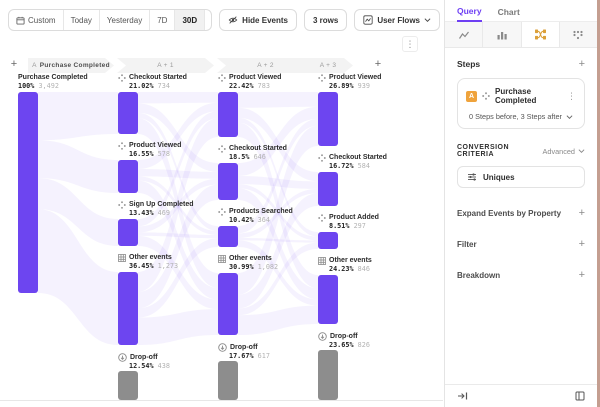 Image resolution: width=600 pixels, height=407 pixels. I want to click on flow-node-label: Checkout Started 18.5% 646, so click(266, 153).